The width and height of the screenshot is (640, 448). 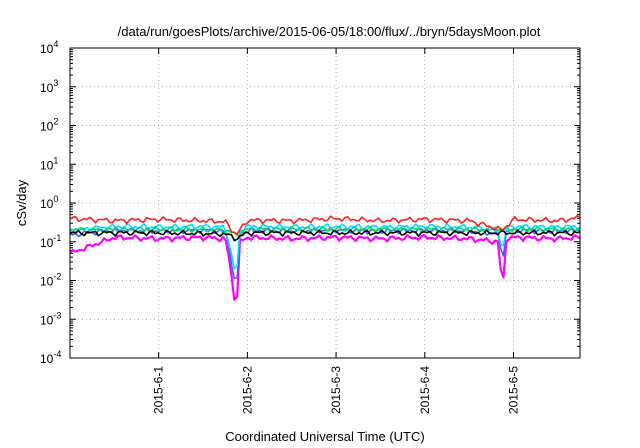 I want to click on y-tick-label-exponent: -2, so click(x=57, y=277).